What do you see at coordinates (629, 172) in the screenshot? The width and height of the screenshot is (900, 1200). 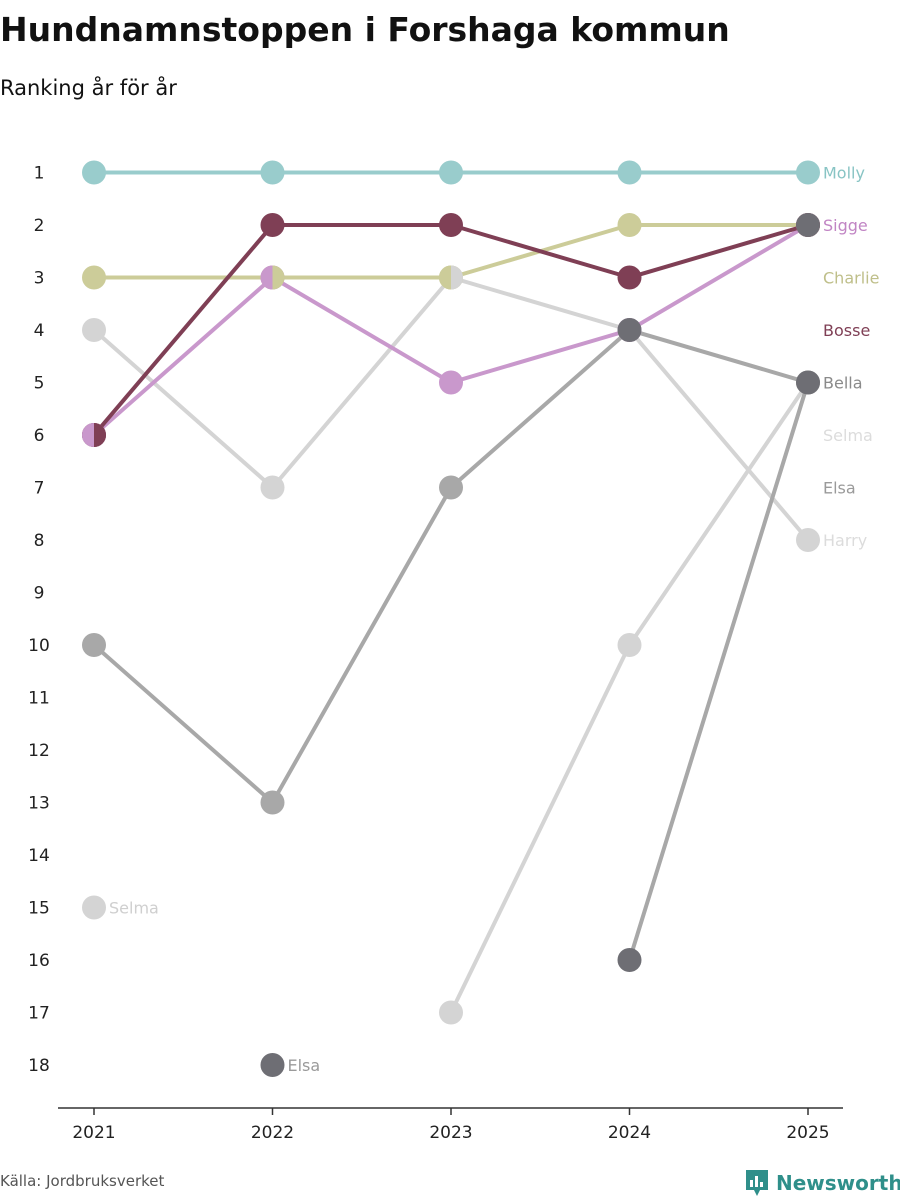 I see `dot-molly-2024` at bounding box center [629, 172].